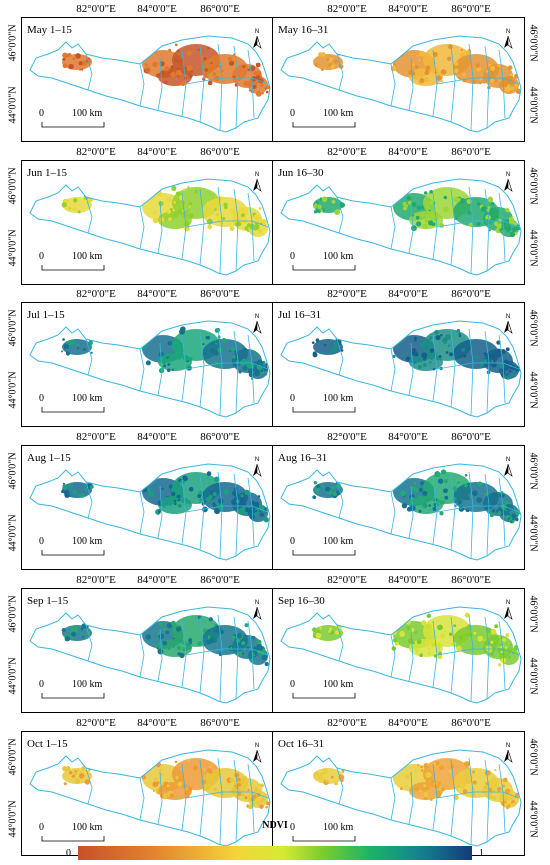 The height and width of the screenshot is (865, 550). What do you see at coordinates (13, 248) in the screenshot?
I see `latitude-label: 44°0'0"N` at bounding box center [13, 248].